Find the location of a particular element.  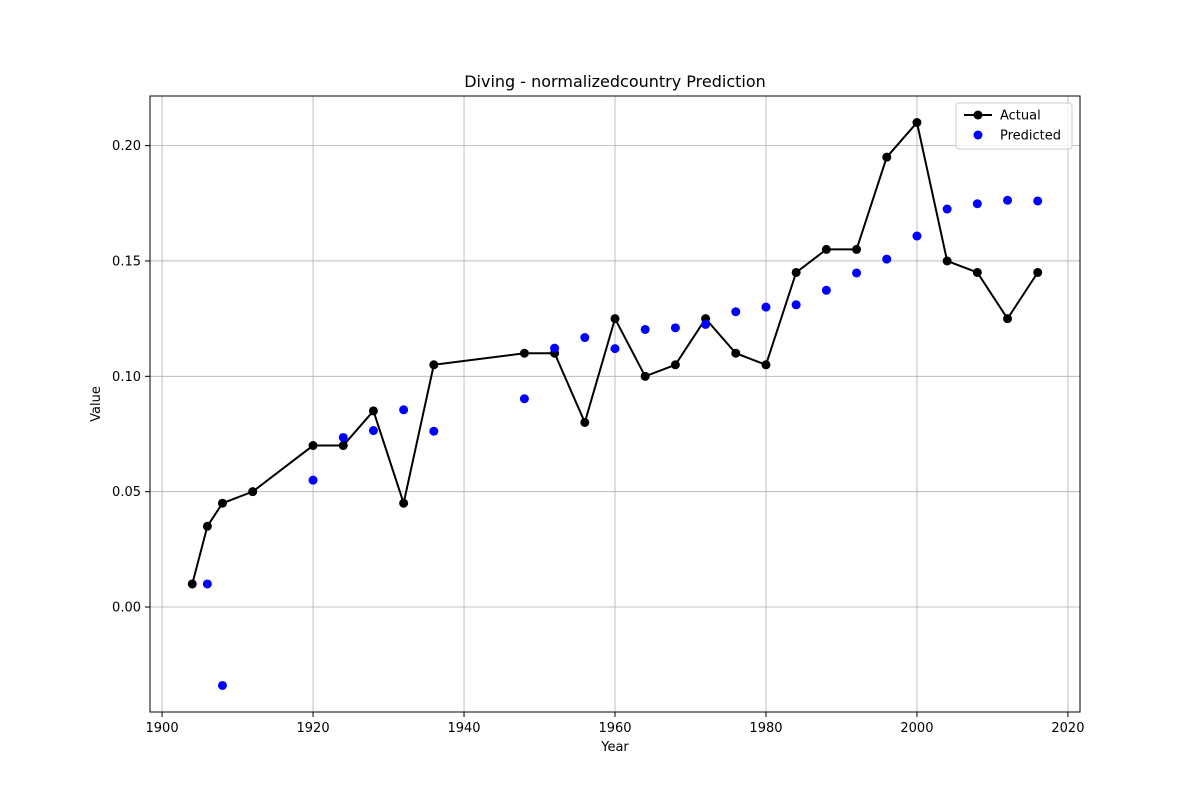

x-tick-label: 2000 is located at coordinates (916, 728).